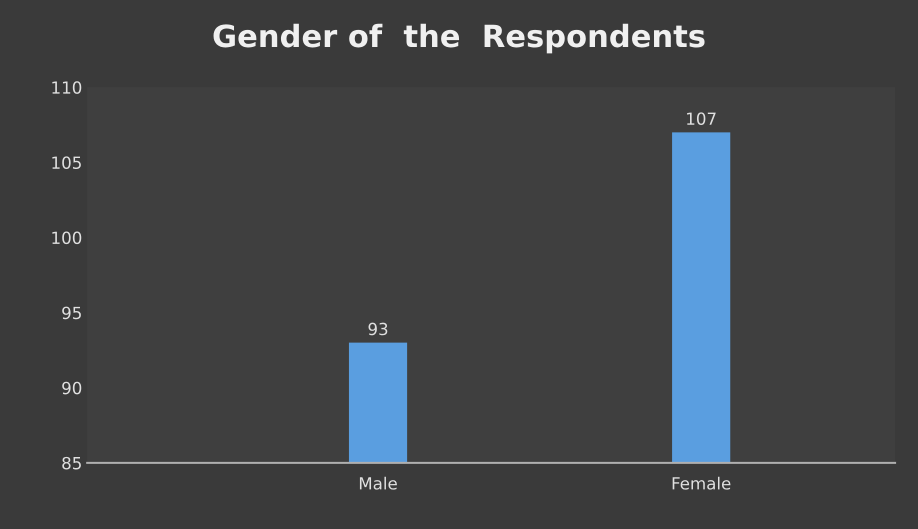 The height and width of the screenshot is (529, 918). Describe the element at coordinates (72, 388) in the screenshot. I see `y-tick-label: 90` at that location.